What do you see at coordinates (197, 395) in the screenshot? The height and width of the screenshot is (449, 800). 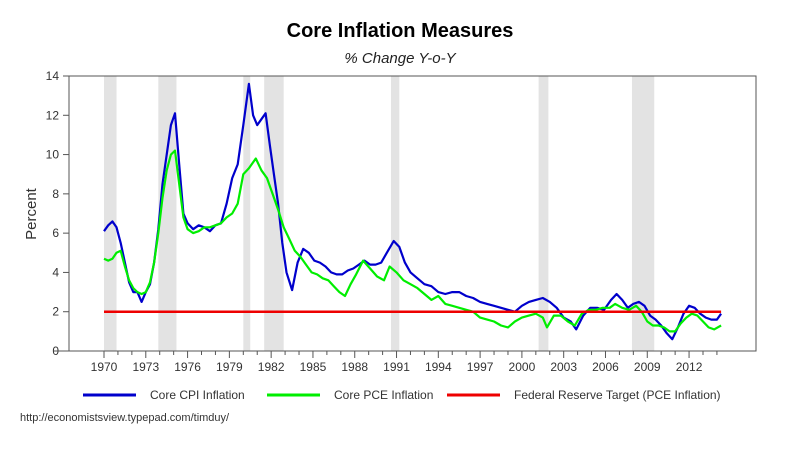 I see `legend-label: Core CPI Inflation` at bounding box center [197, 395].